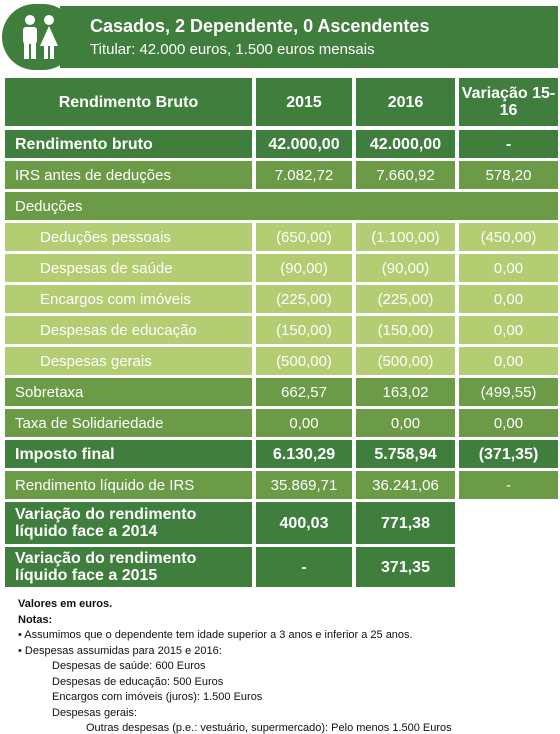 This screenshot has width=560, height=734. Describe the element at coordinates (405, 567) in the screenshot. I see `cell-value: 371,35` at that location.